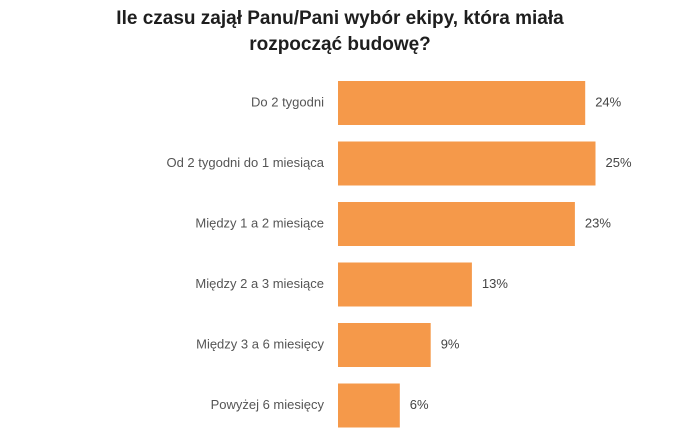 The image size is (679, 436). I want to click on category-label-0: Do 2 tygodni, so click(287, 101).